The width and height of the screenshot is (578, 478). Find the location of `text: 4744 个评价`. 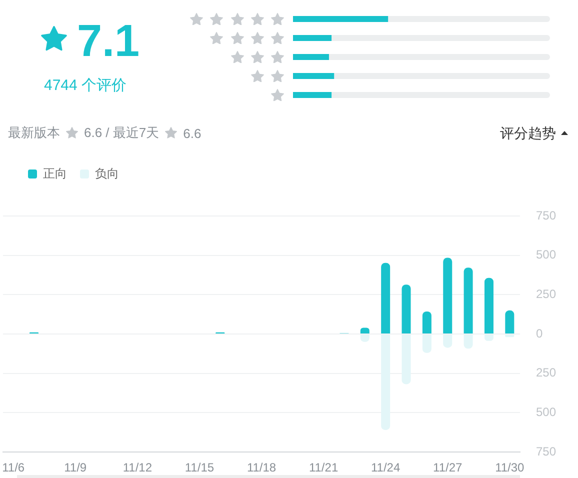

text: 4744 个评价 is located at coordinates (85, 86).